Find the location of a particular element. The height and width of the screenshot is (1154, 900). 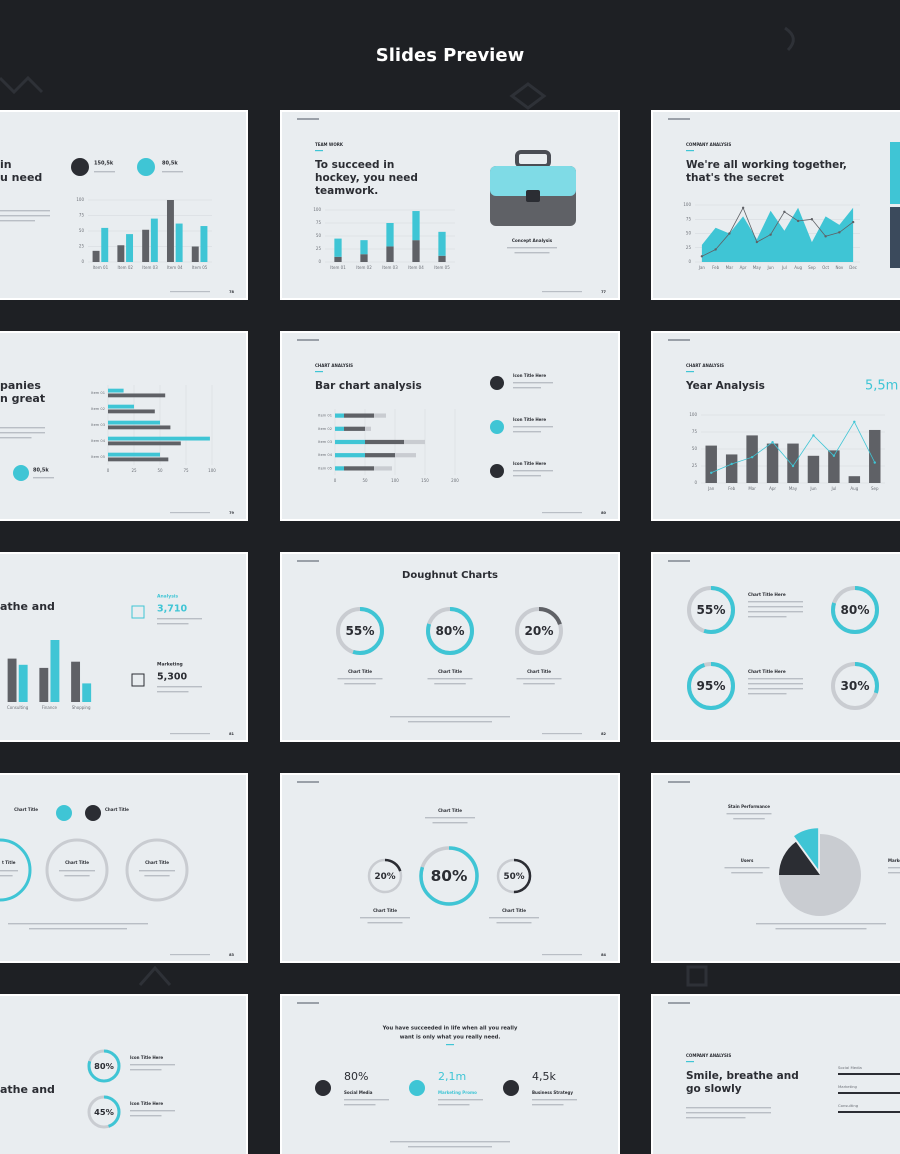

arc is located at coordinates (789, 39).